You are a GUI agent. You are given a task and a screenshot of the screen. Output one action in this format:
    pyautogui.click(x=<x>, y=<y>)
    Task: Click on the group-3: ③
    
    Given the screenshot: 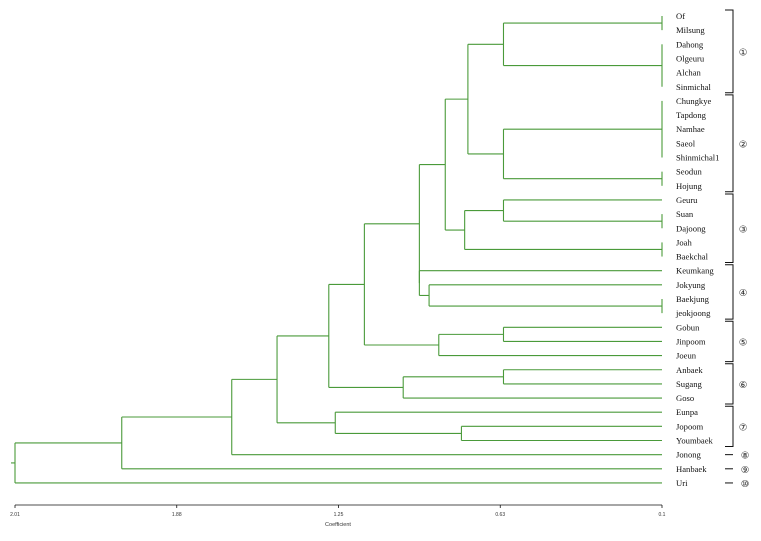 What is the action you would take?
    pyautogui.click(x=736, y=228)
    